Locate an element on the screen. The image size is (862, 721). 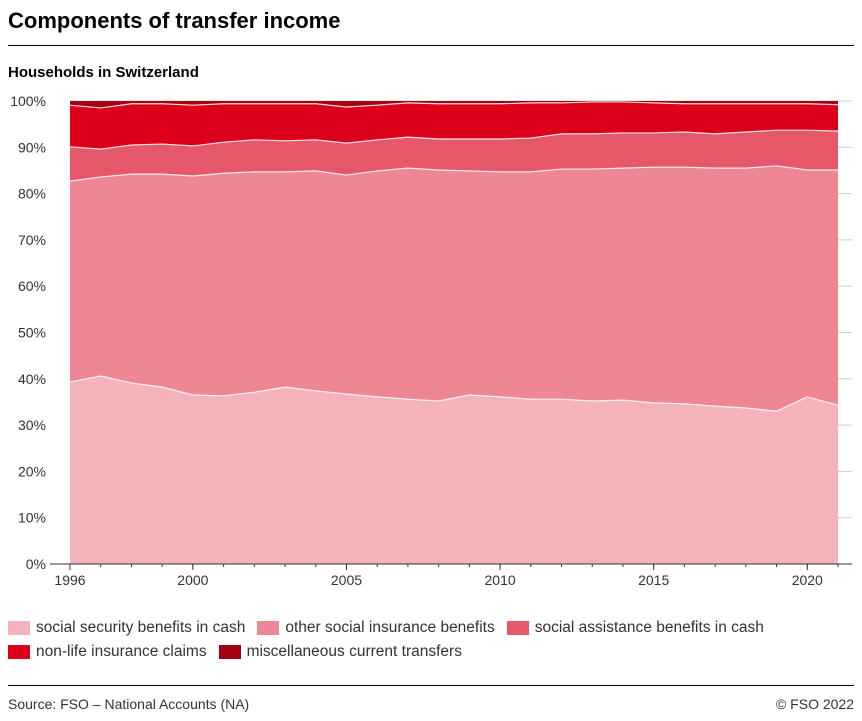
x-tick-label: 2020 is located at coordinates (807, 580).